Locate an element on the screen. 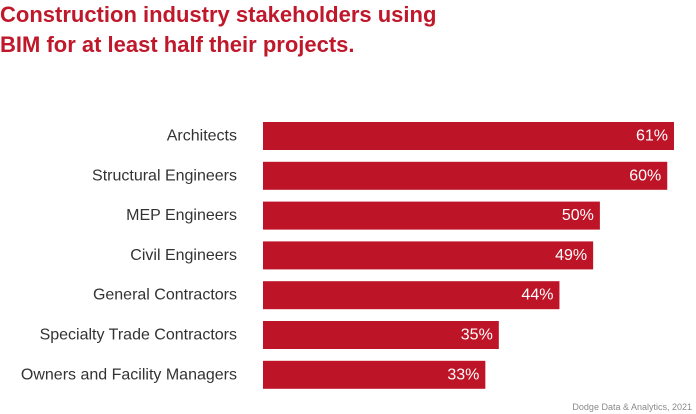 The width and height of the screenshot is (696, 414). category-label-mep-engineers: MEP Engineers is located at coordinates (181, 215).